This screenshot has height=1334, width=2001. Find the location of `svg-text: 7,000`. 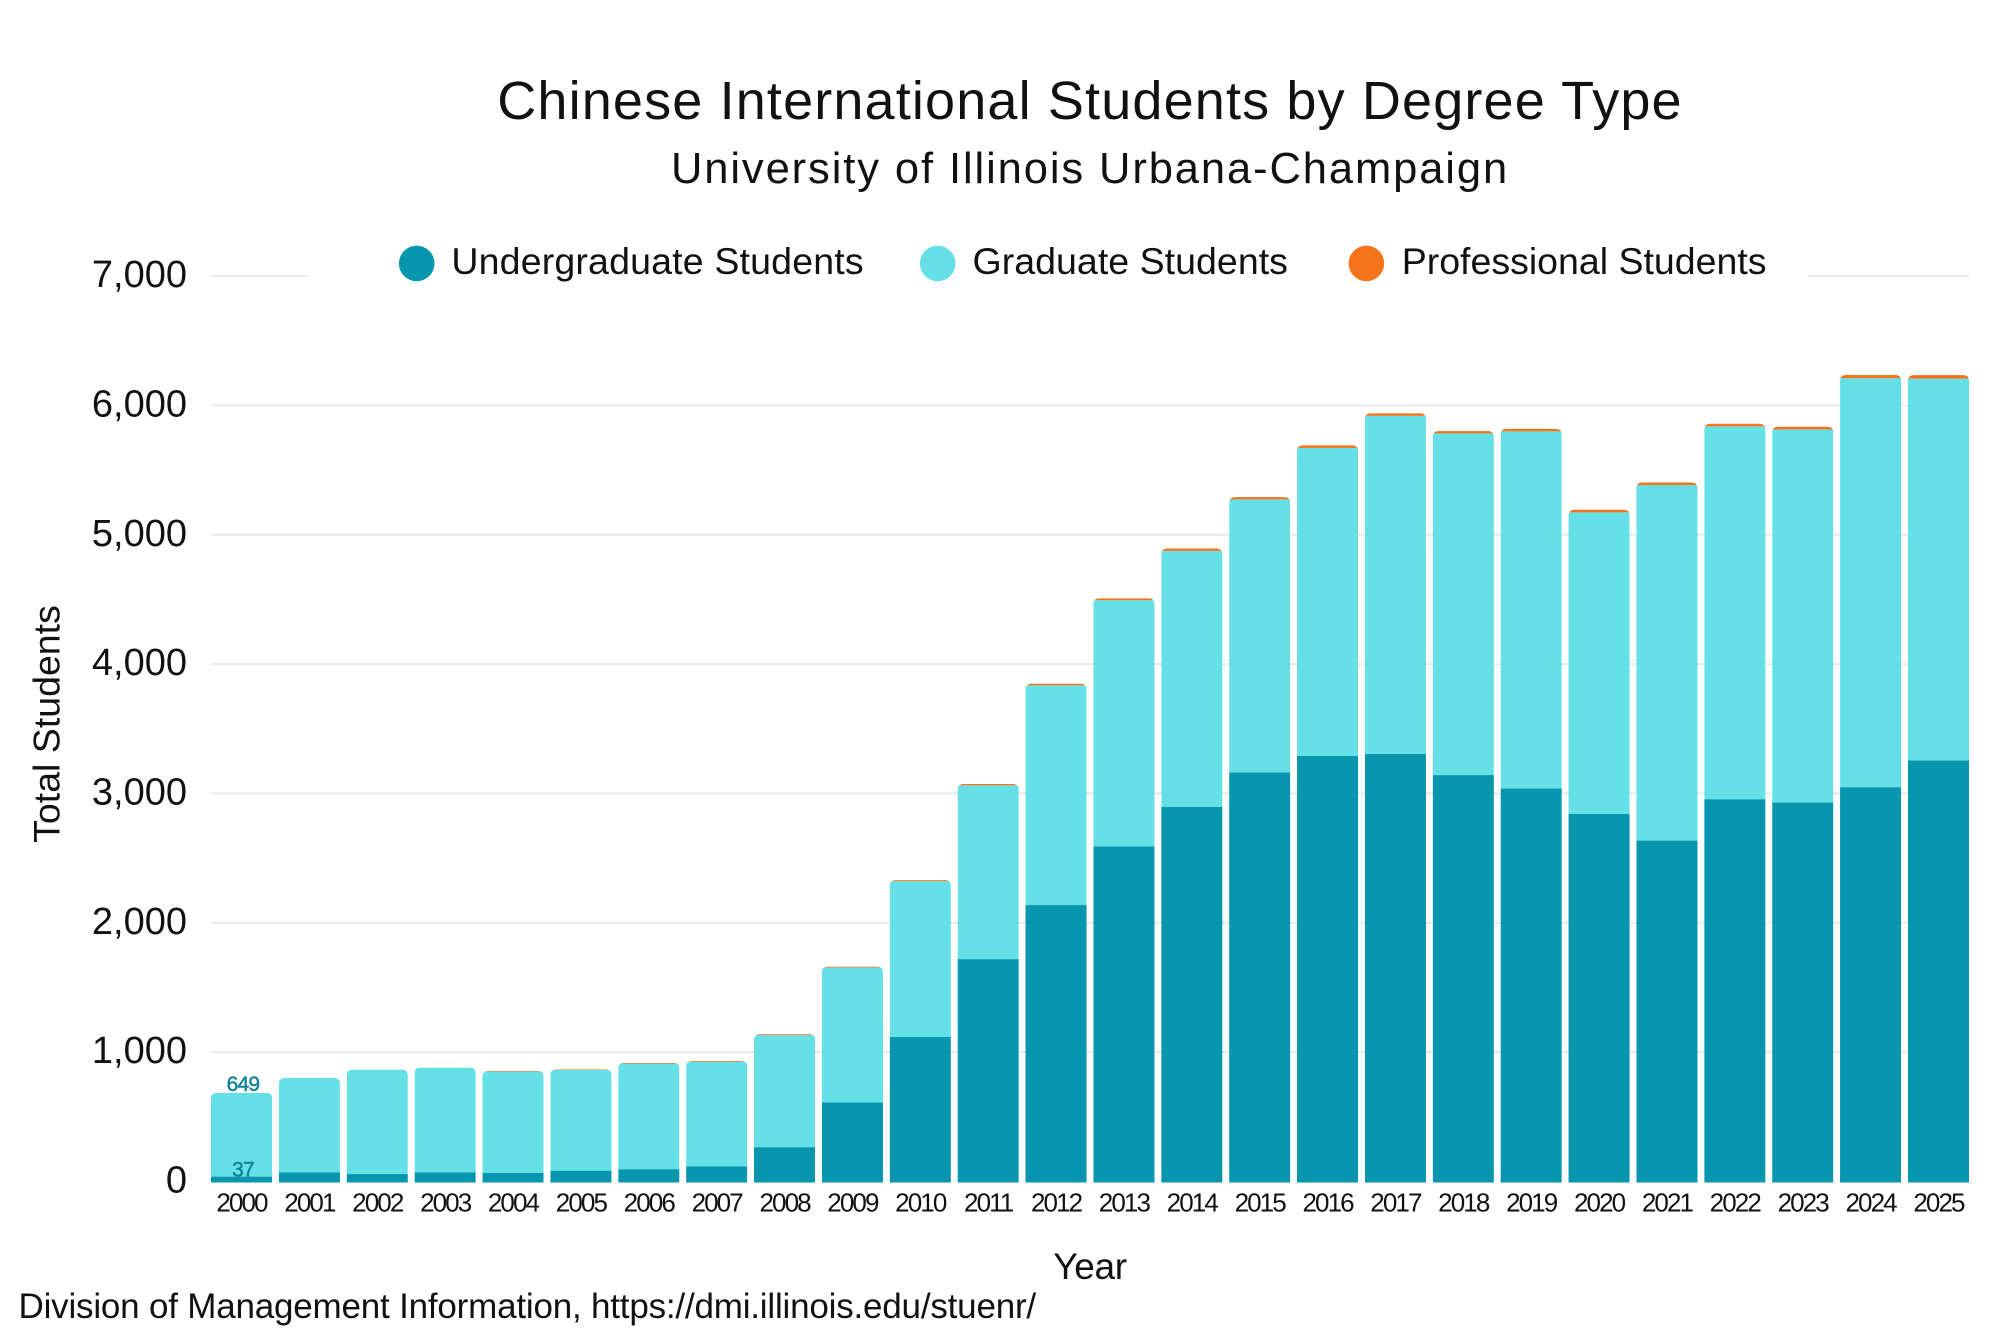

svg-text: 7,000 is located at coordinates (139, 275).